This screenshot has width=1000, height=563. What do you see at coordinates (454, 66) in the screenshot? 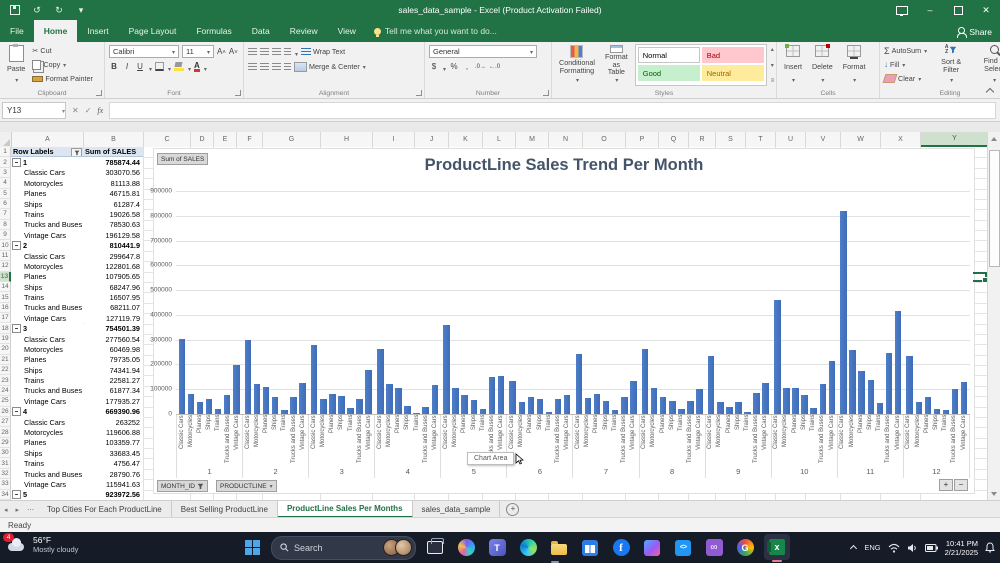
I see `percent-button: %` at bounding box center [454, 66].